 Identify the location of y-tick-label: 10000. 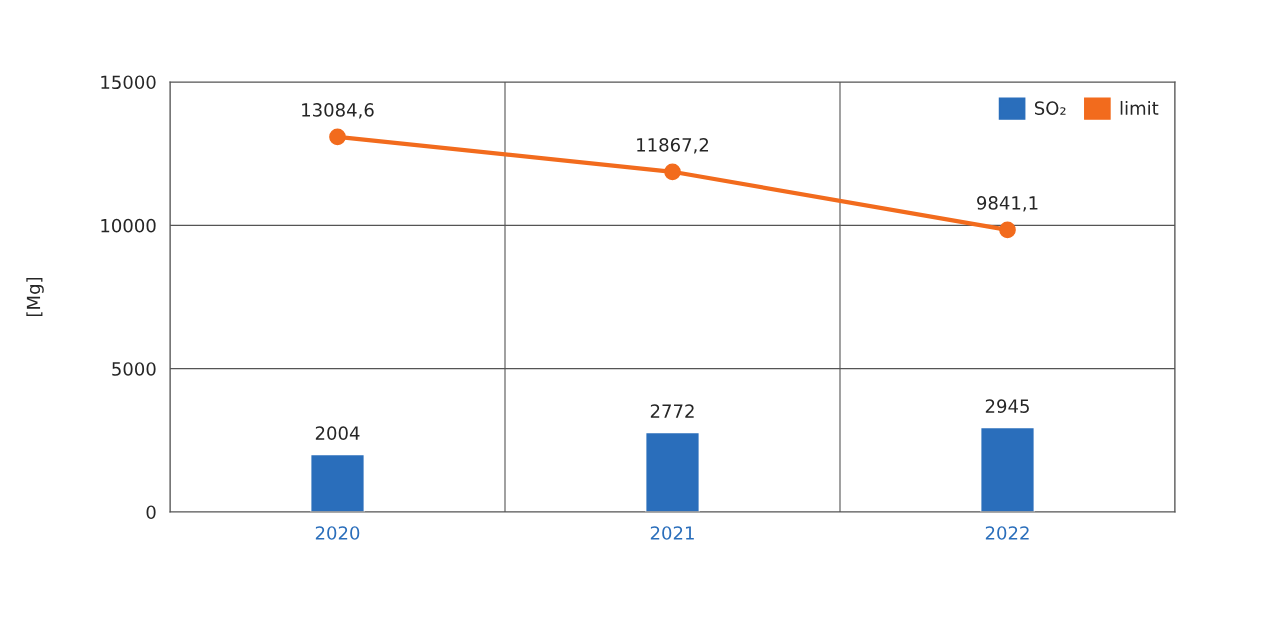
(128, 225).